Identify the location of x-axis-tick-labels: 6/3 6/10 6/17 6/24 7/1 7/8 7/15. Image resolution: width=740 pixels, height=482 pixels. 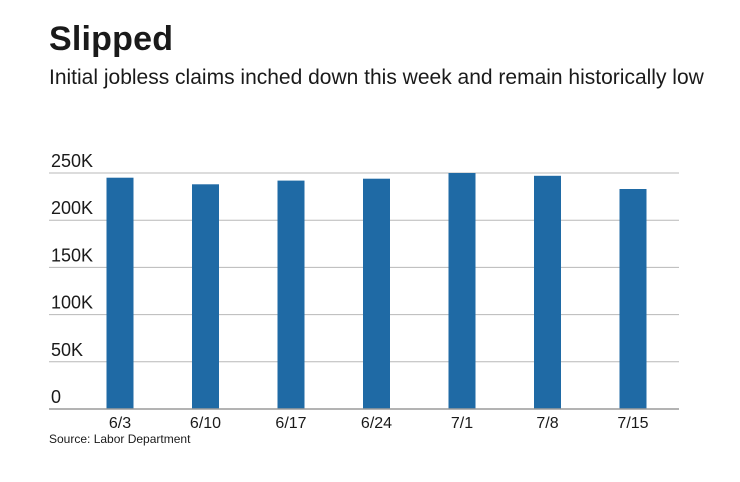
(379, 423).